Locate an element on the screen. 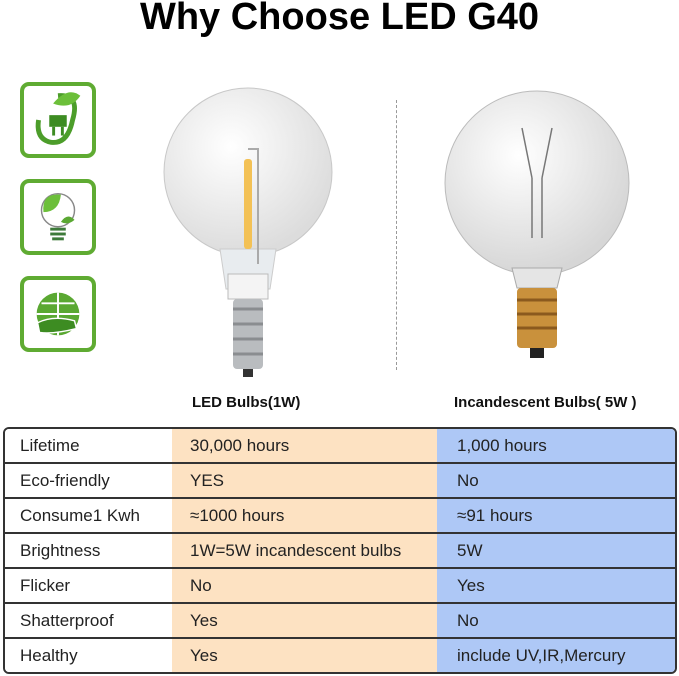 This screenshot has height=676, width=679. incandescent-value: 1,000 hours is located at coordinates (556, 446).